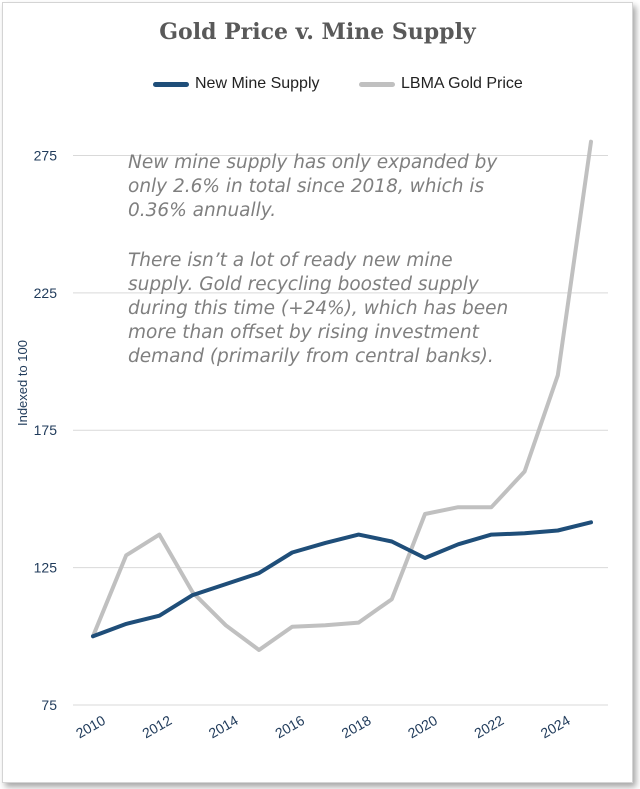  What do you see at coordinates (555, 727) in the screenshot?
I see `x-tick-label: 2024` at bounding box center [555, 727].